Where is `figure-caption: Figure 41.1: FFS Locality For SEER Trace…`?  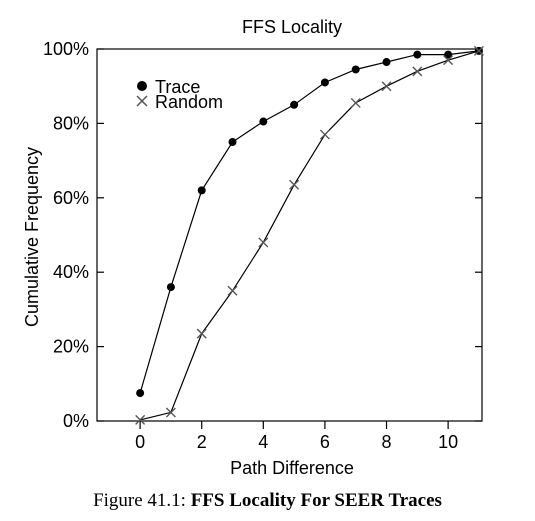 figure-caption: Figure 41.1: FFS Locality For SEER Trace… is located at coordinates (267, 501).